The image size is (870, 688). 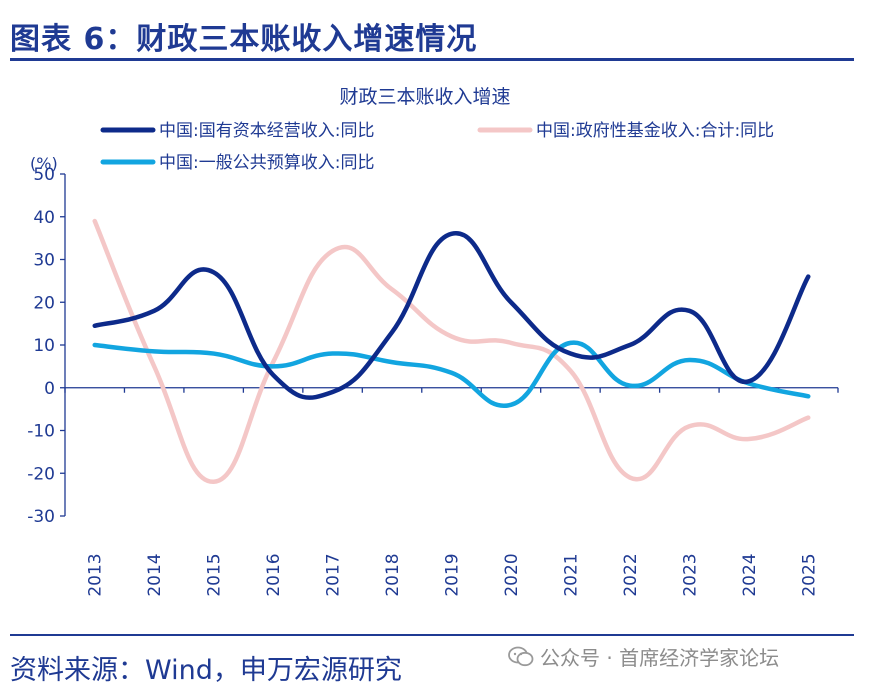 What do you see at coordinates (244, 39) in the screenshot?
I see `page-title: 图表 6：财政三本账收入增速情况` at bounding box center [244, 39].